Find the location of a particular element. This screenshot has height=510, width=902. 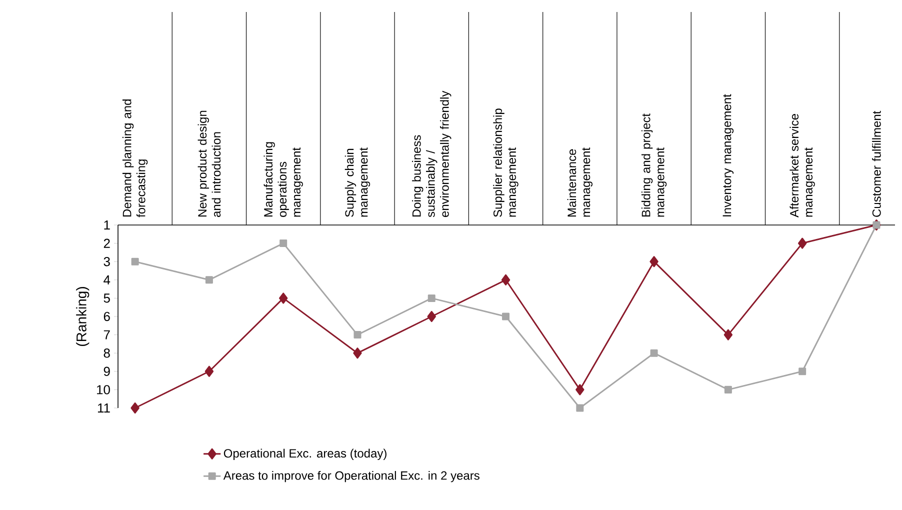

y-tick-label: 5 is located at coordinates (107, 298).